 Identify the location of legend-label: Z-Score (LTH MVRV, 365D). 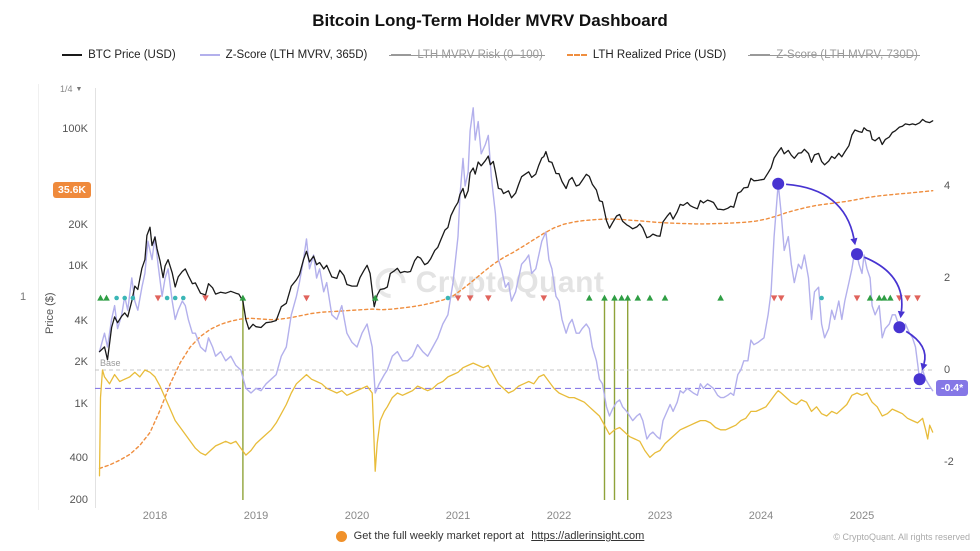
(296, 55).